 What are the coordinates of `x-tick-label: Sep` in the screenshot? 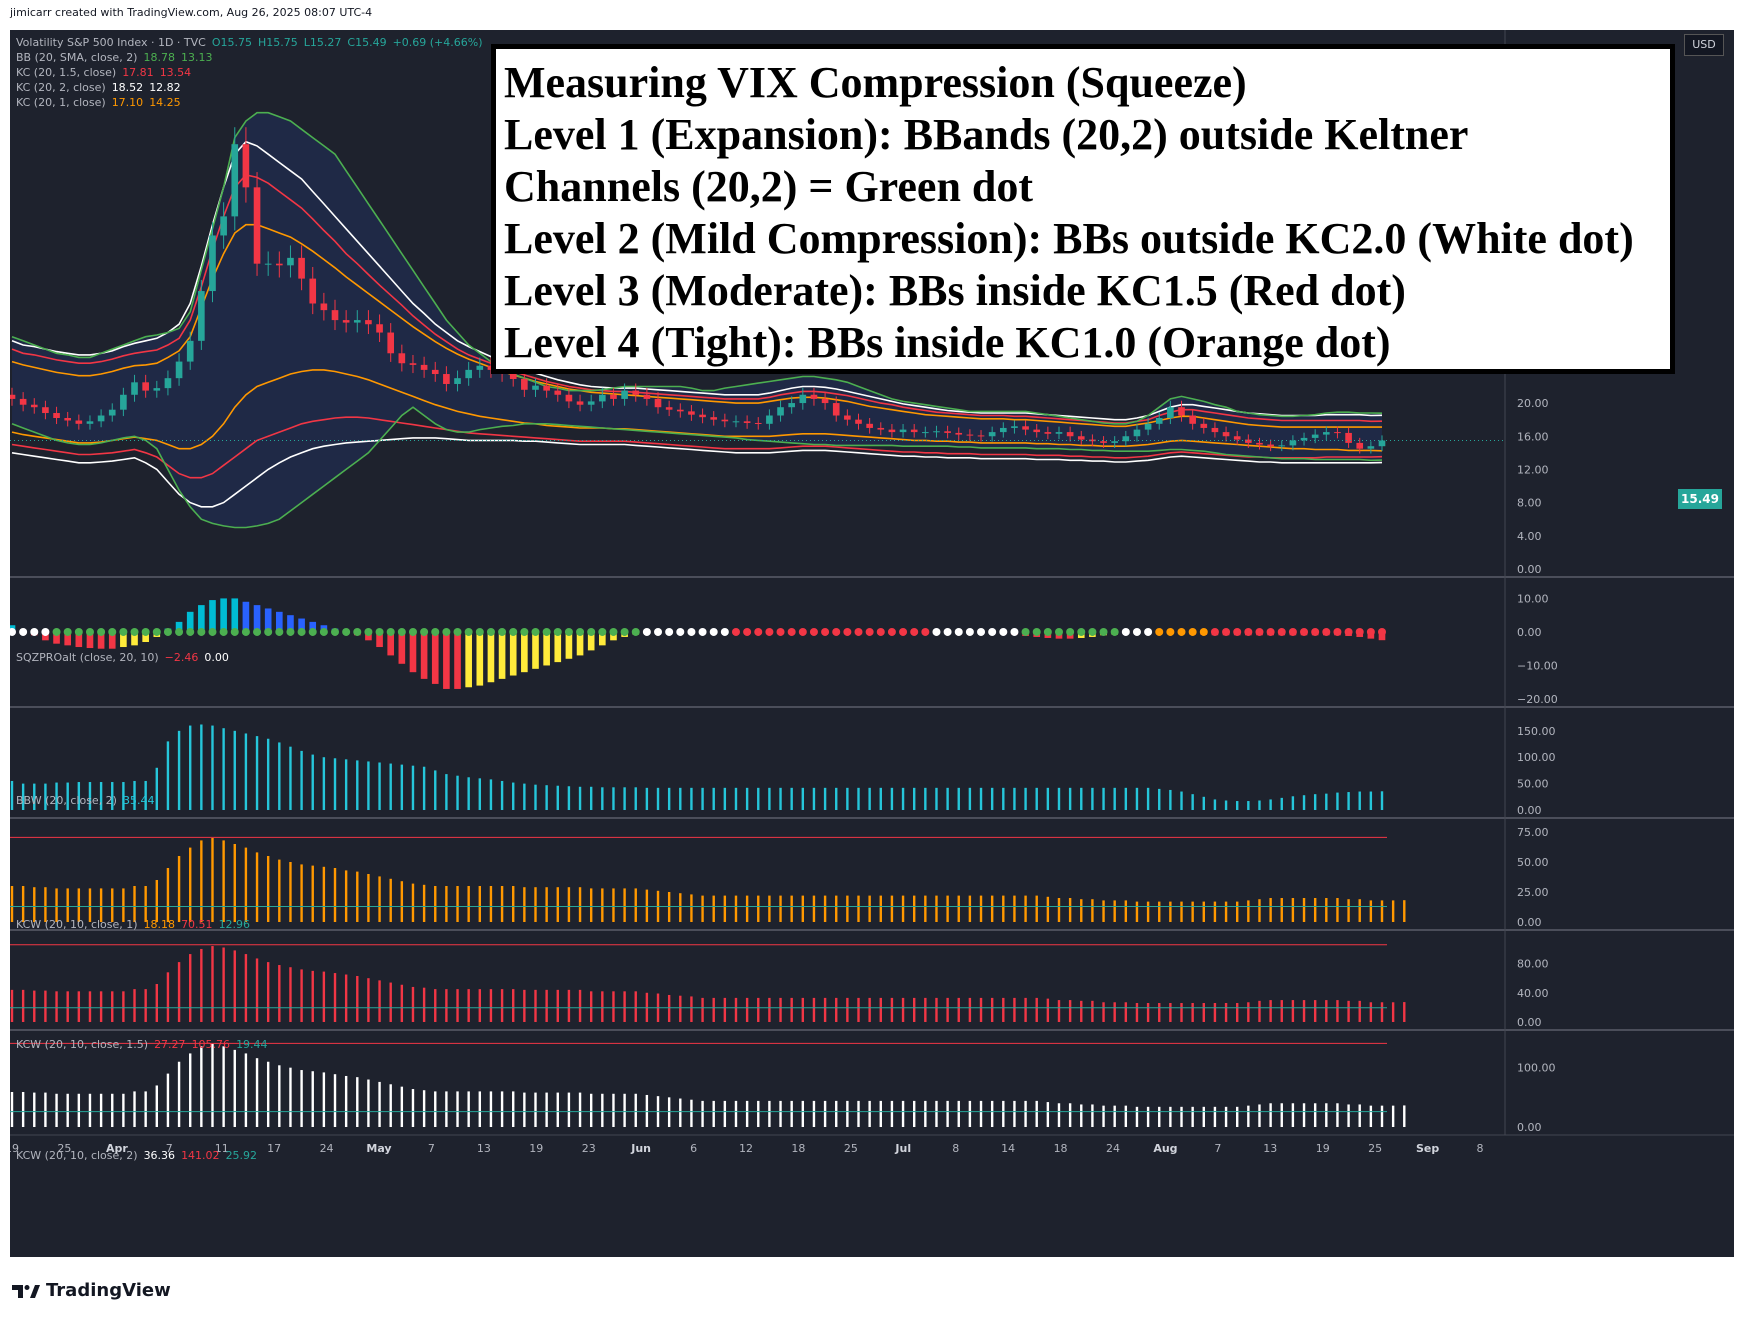 It's located at (1427, 1148).